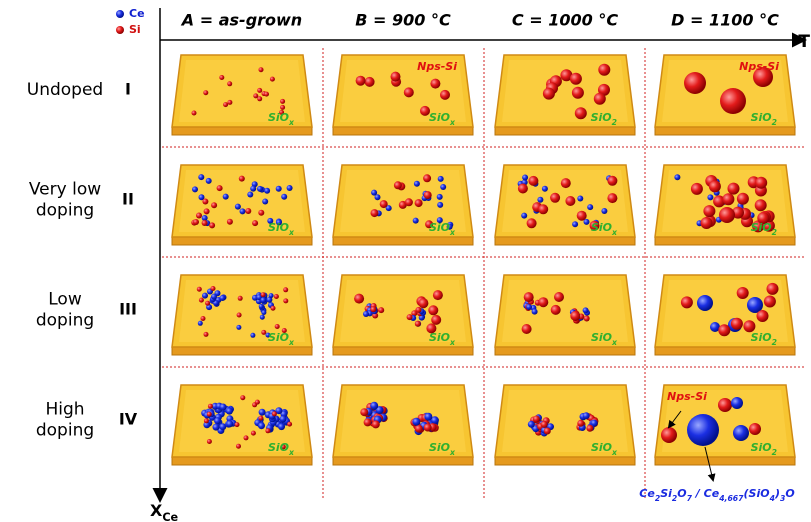 Image resolution: width=811 pixels, height=522 pixels. Describe the element at coordinates (65, 190) in the screenshot. I see `row-label: Very low` at that location.